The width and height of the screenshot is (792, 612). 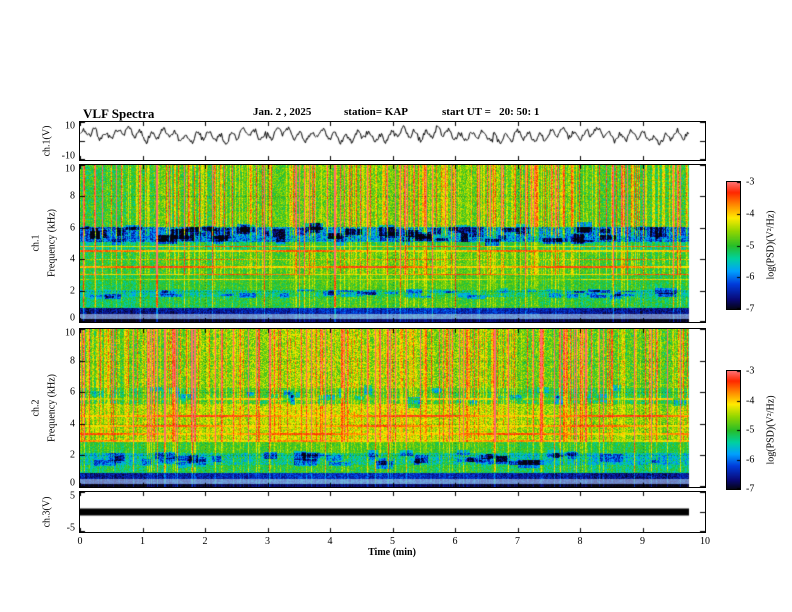 I want to click on x-tick-label: 3, so click(x=267, y=541).